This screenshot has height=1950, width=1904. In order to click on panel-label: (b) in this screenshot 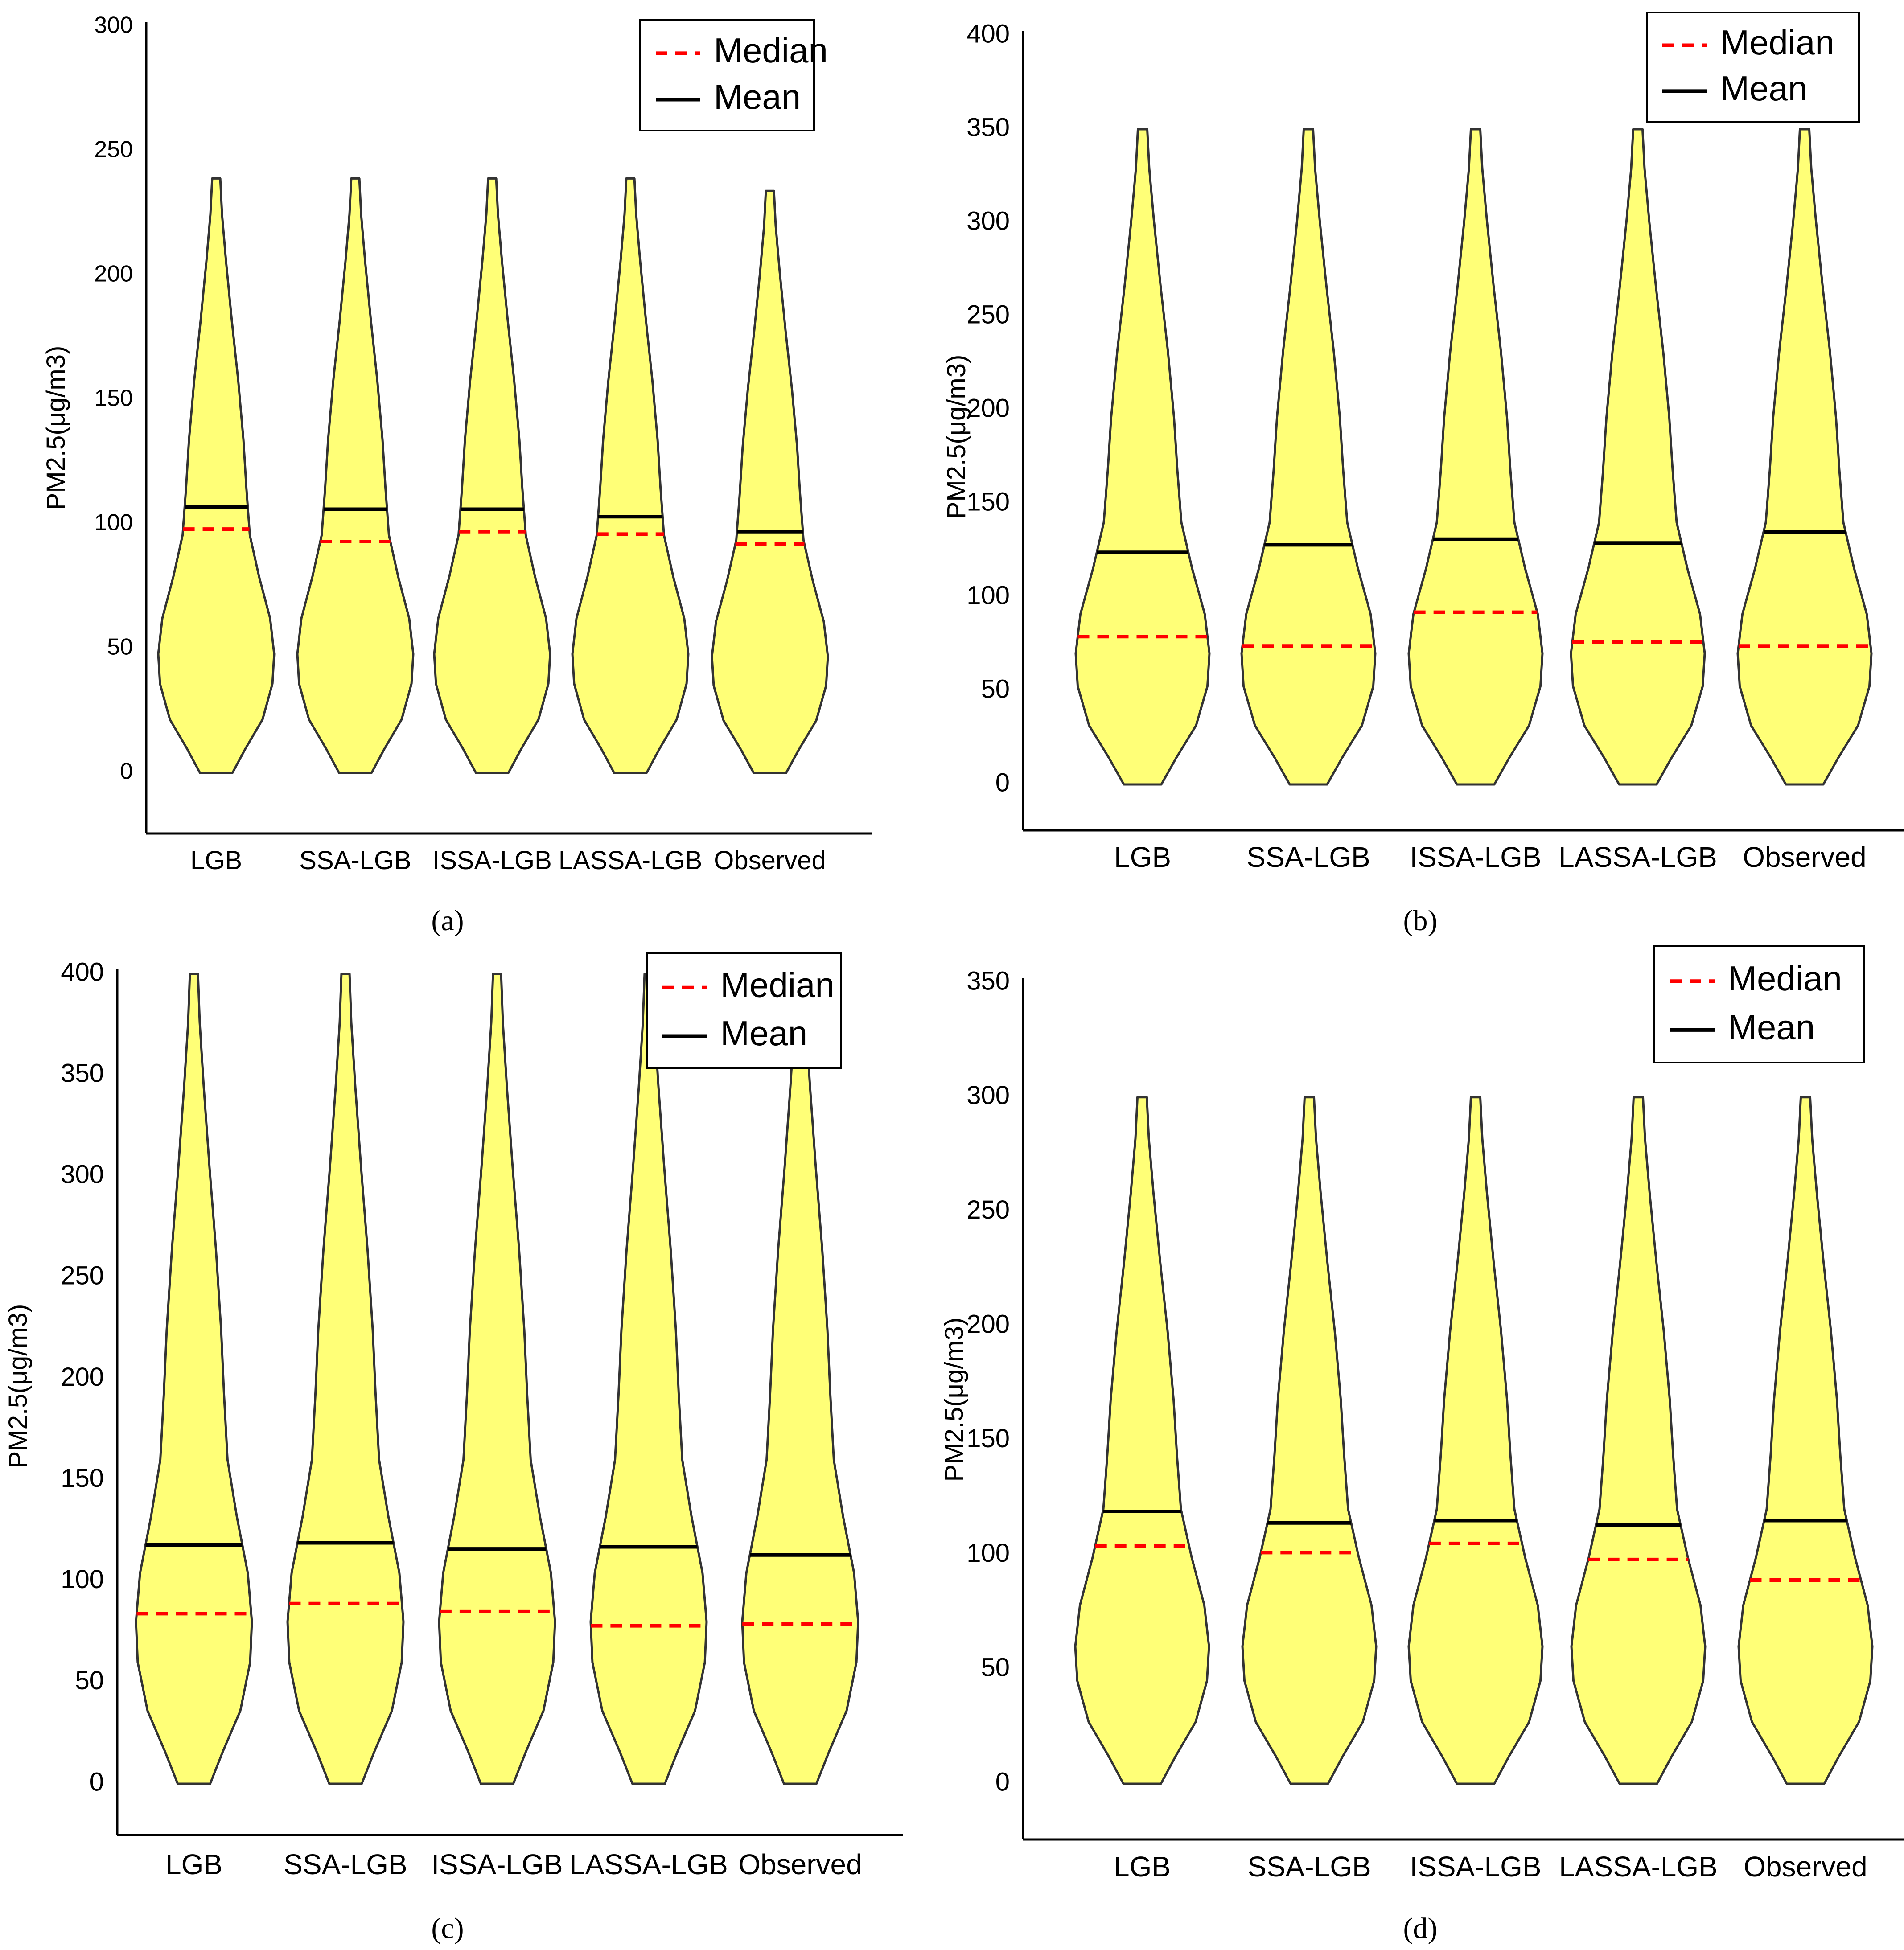, I will do `click(1420, 920)`.